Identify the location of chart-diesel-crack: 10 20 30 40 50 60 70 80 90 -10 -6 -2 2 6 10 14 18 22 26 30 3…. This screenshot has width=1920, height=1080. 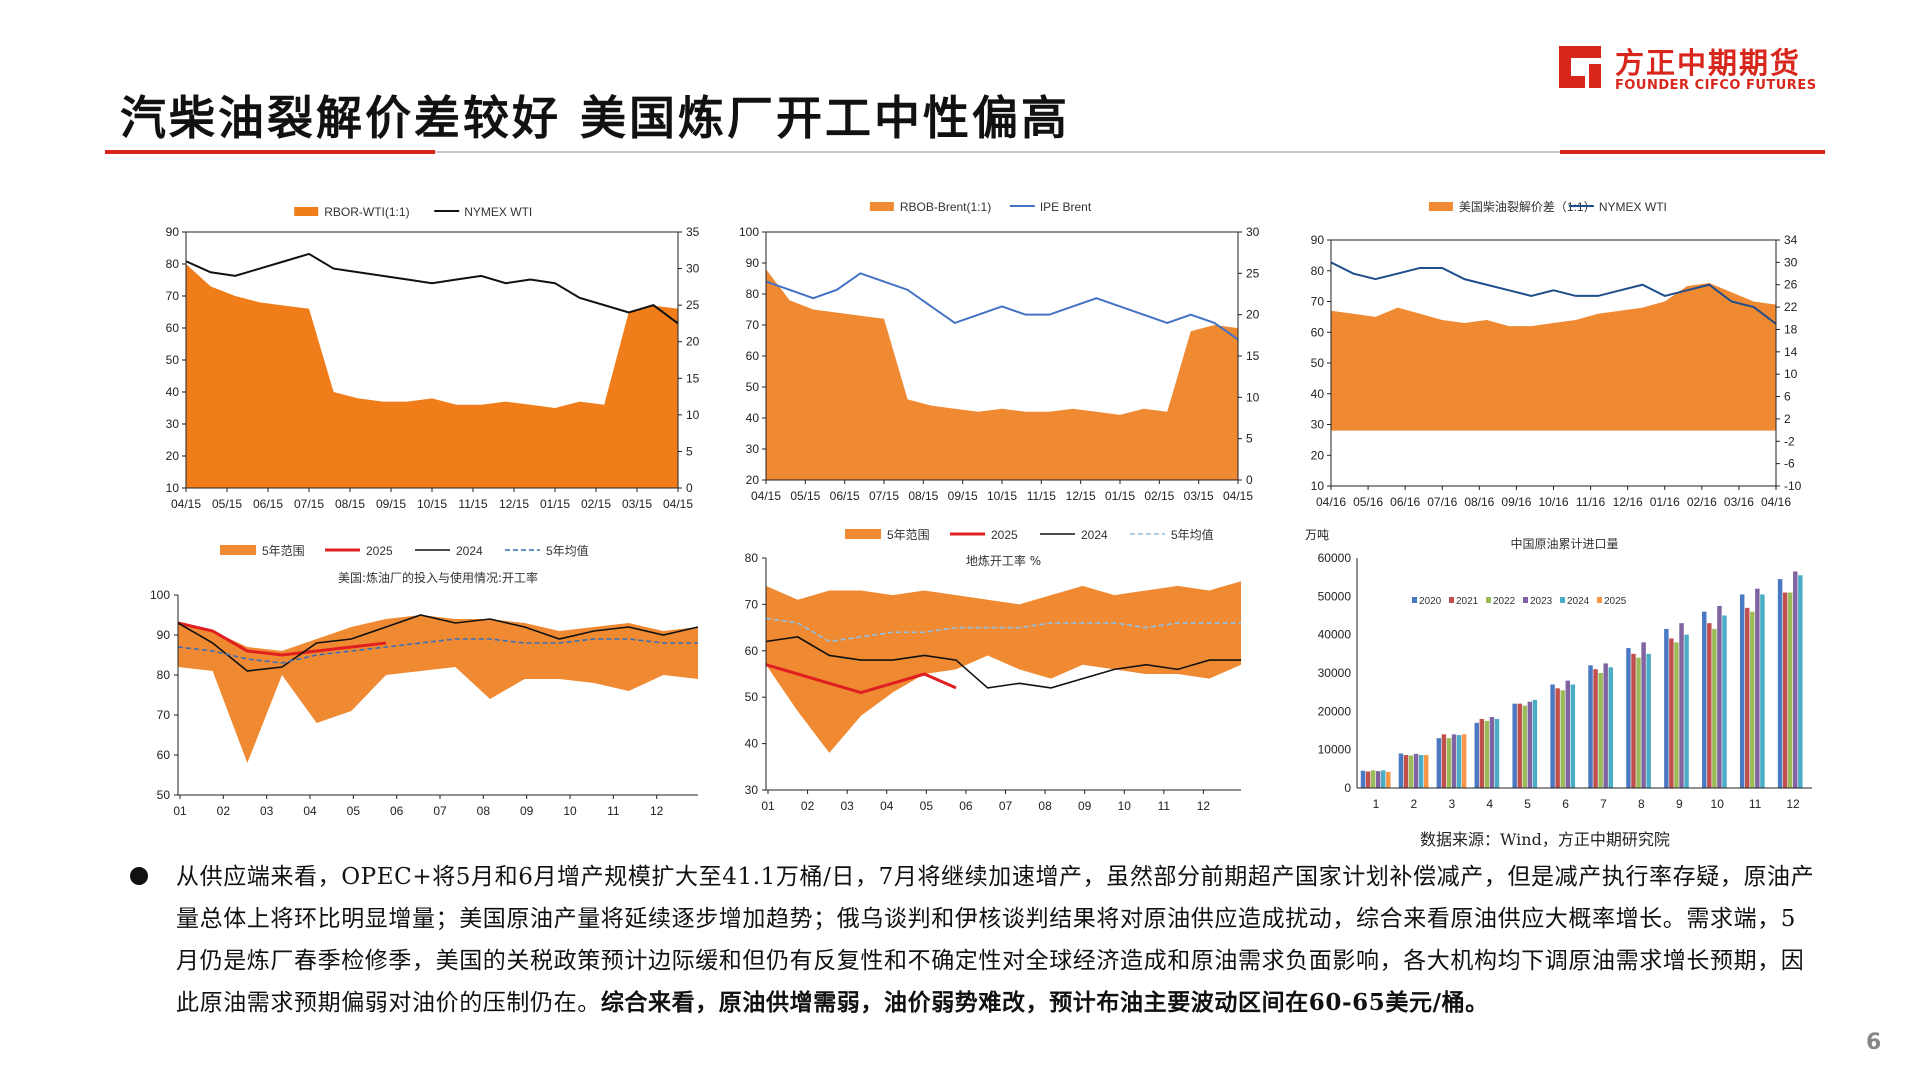
(1565, 355).